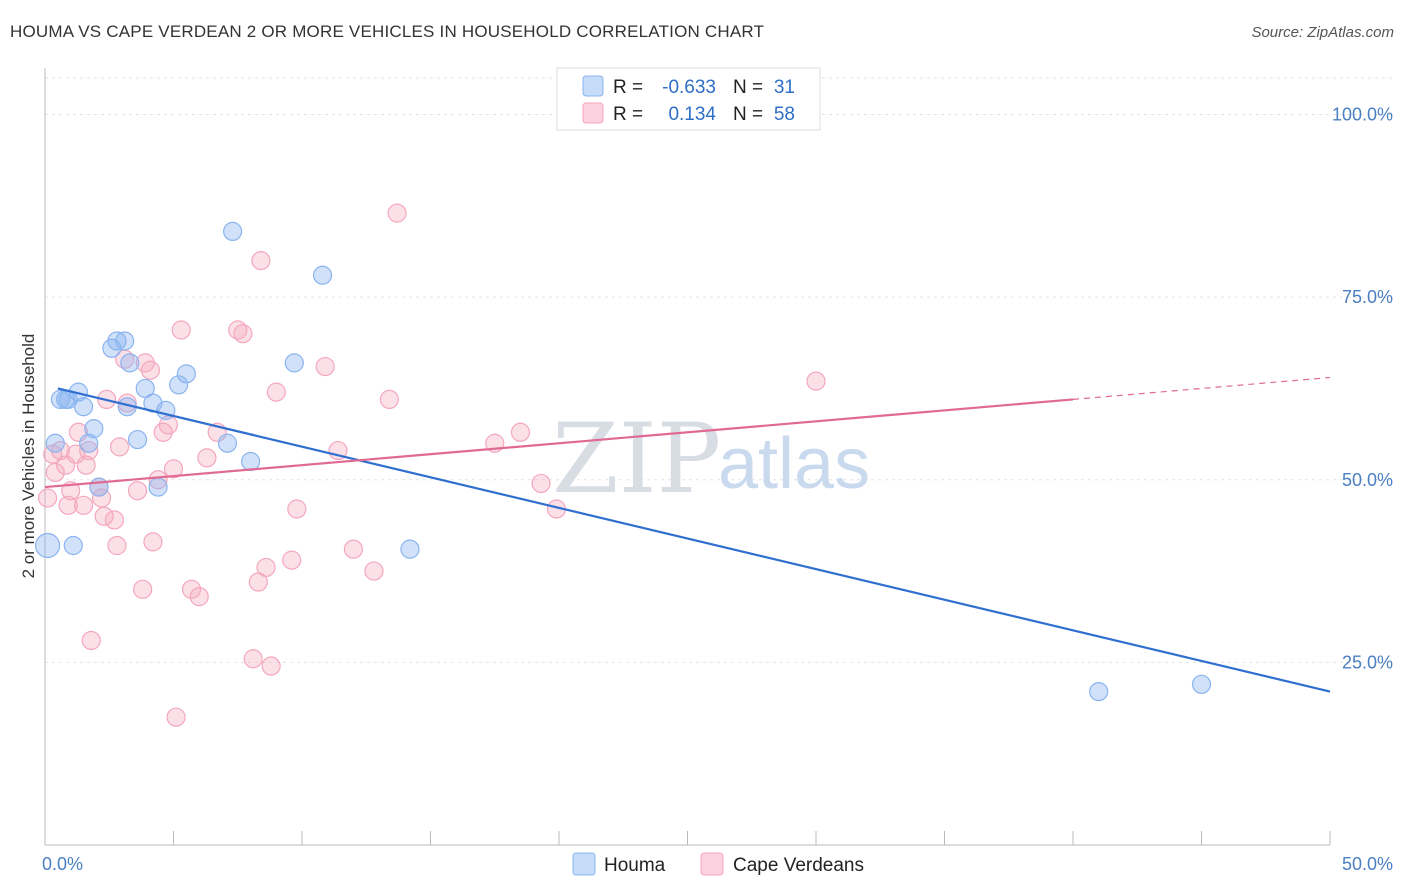 The width and height of the screenshot is (1406, 892). Describe the element at coordinates (794, 464) in the screenshot. I see `watermark-atlas: atlas` at that location.